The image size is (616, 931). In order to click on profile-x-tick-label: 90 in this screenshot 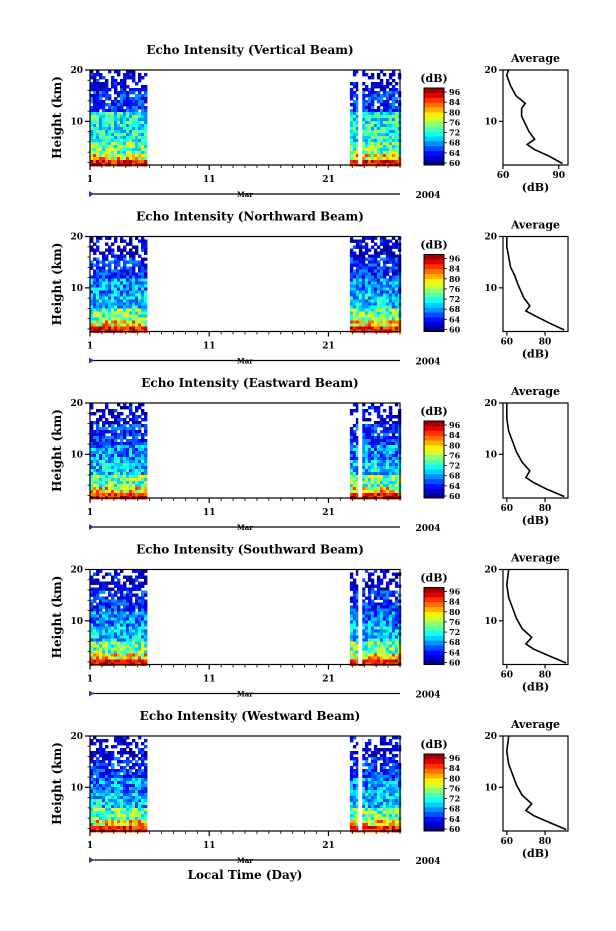, I will do `click(558, 176)`.